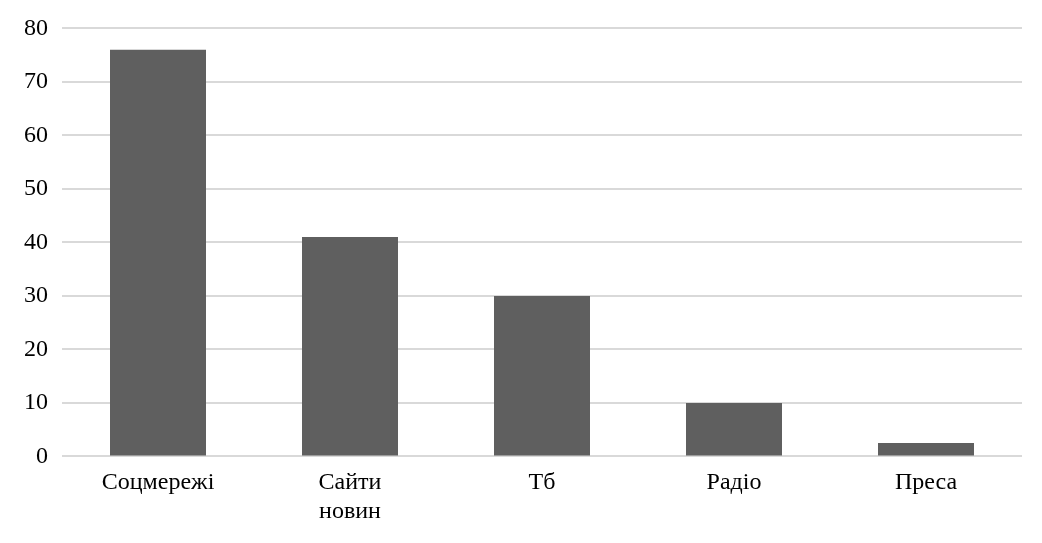  What do you see at coordinates (734, 481) in the screenshot?
I see `x-tick-label: Радіо` at bounding box center [734, 481].